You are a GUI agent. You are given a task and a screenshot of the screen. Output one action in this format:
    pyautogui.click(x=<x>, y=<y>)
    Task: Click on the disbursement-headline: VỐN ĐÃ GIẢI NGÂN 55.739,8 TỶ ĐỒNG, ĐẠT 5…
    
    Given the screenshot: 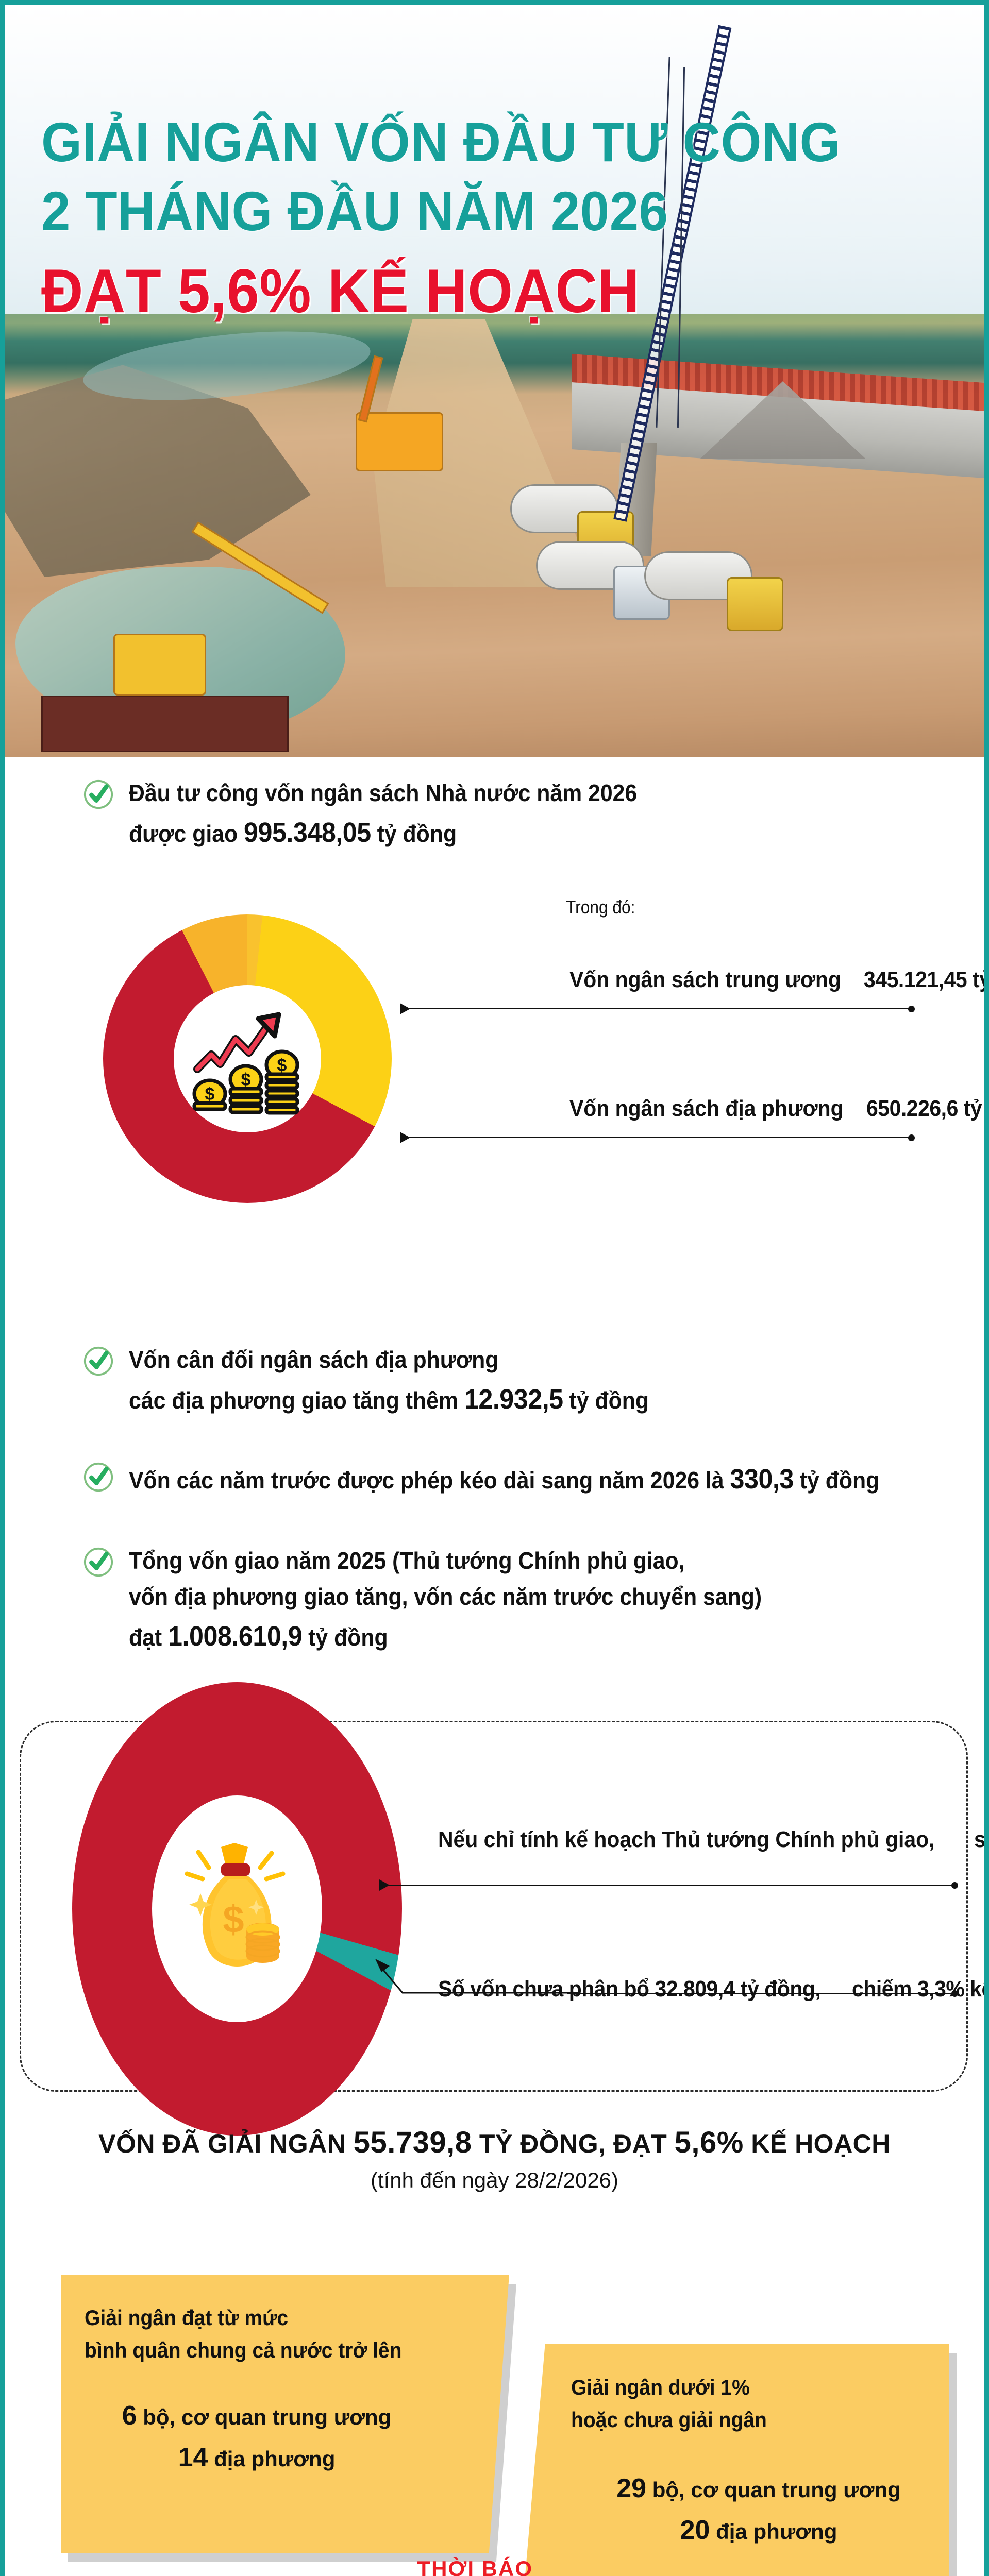 What is the action you would take?
    pyautogui.click(x=494, y=2159)
    